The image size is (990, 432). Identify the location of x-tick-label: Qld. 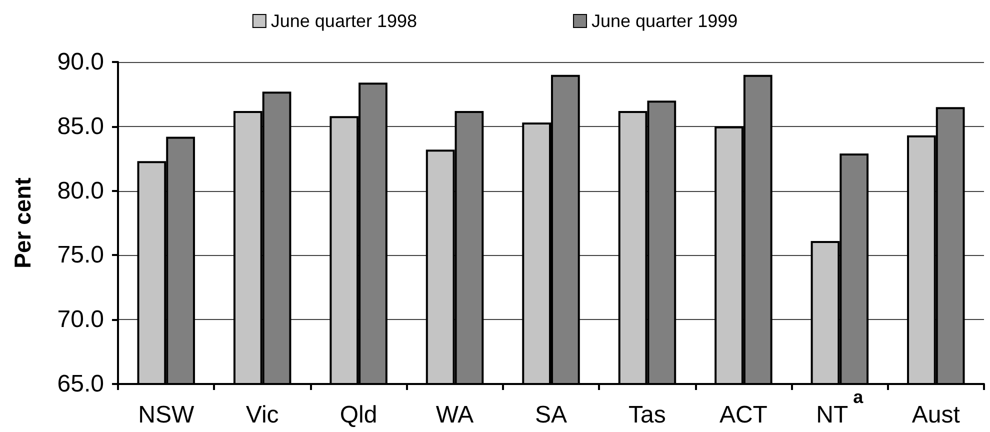
(359, 415).